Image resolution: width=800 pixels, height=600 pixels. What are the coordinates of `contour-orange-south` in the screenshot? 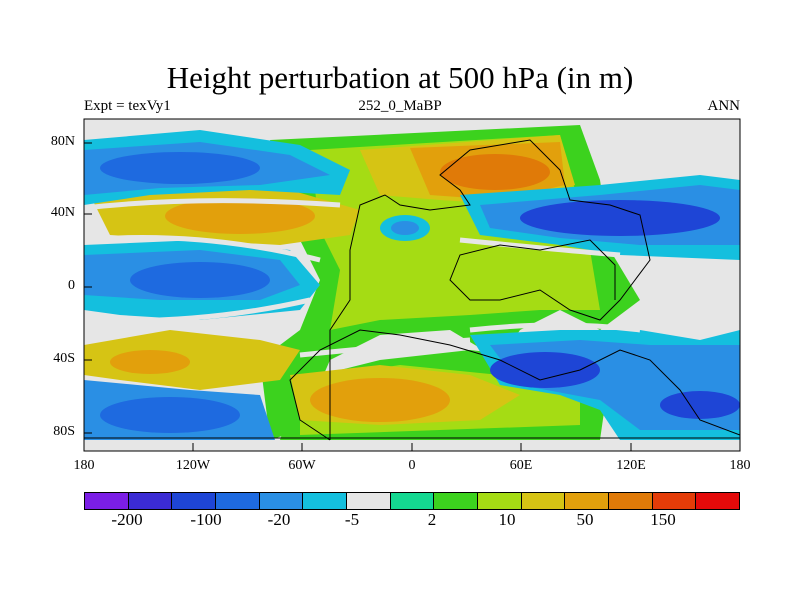 It's located at (380, 400).